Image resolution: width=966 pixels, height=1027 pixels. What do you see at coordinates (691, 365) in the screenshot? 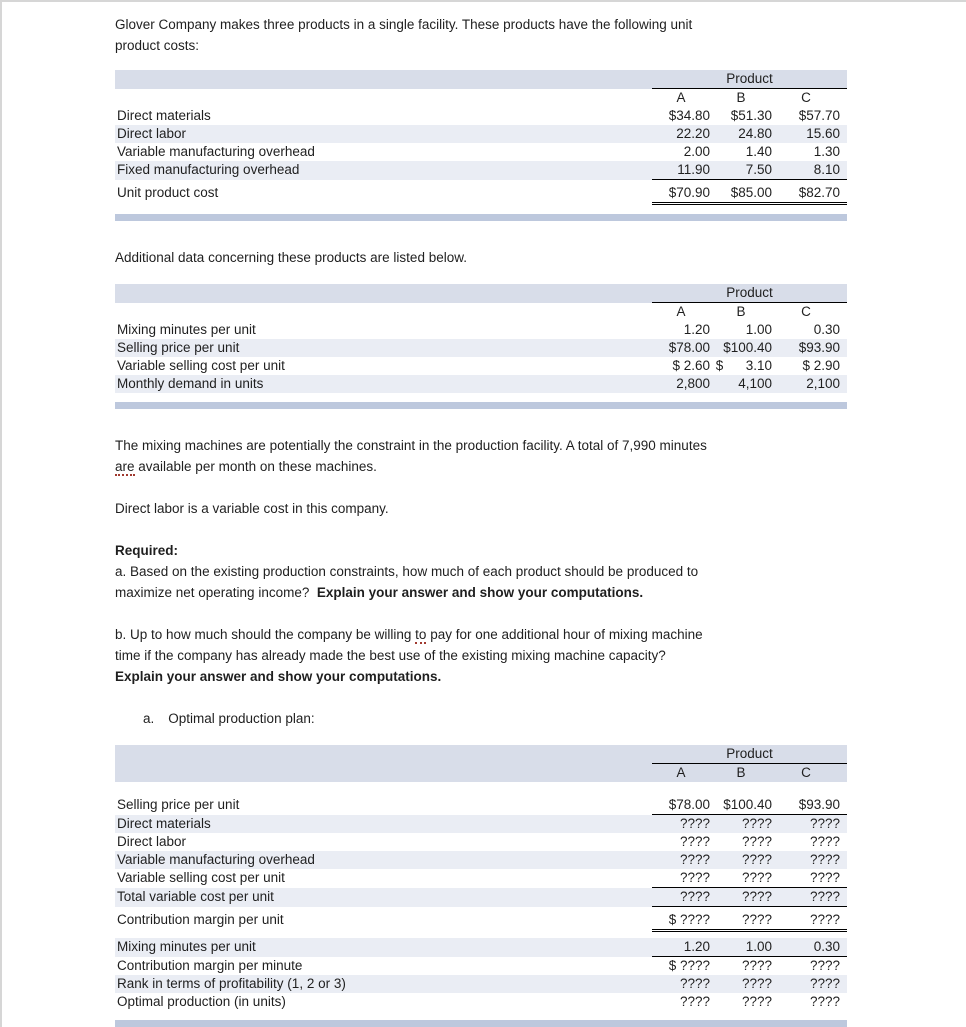
I see `value-a: $ 2.60` at bounding box center [691, 365].